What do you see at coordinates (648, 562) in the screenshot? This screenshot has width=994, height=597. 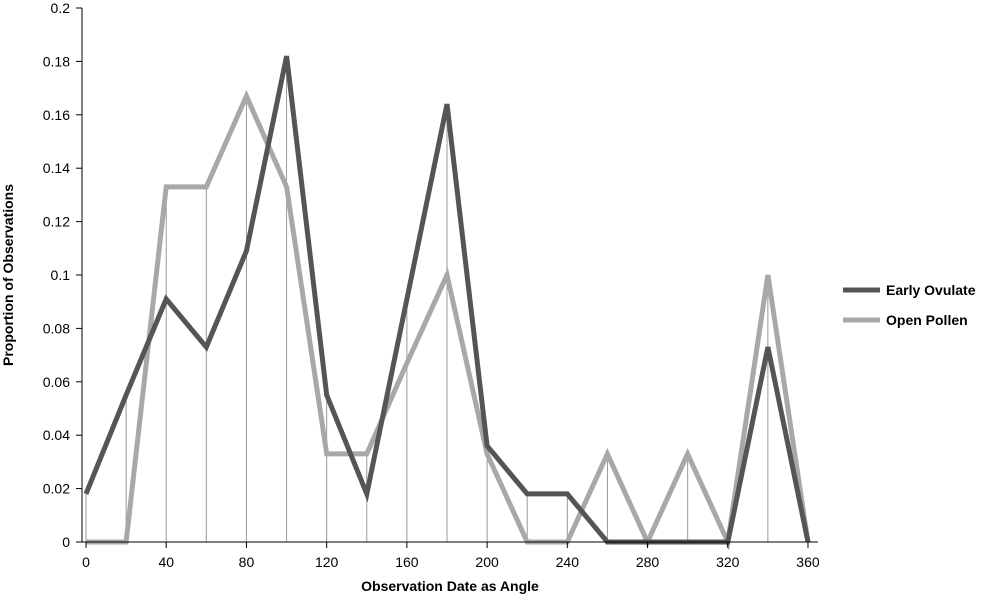 I see `x-tick-label: 280` at bounding box center [648, 562].